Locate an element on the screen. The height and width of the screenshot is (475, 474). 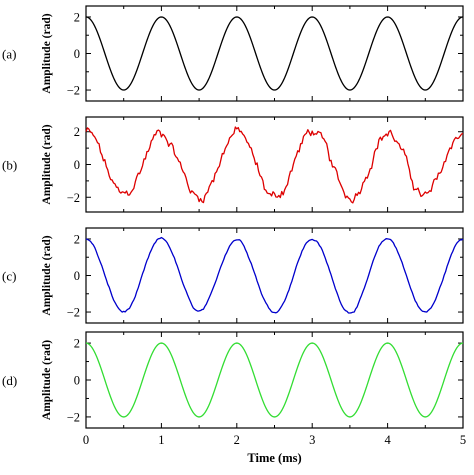
x-tick-label: 3 is located at coordinates (312, 440).